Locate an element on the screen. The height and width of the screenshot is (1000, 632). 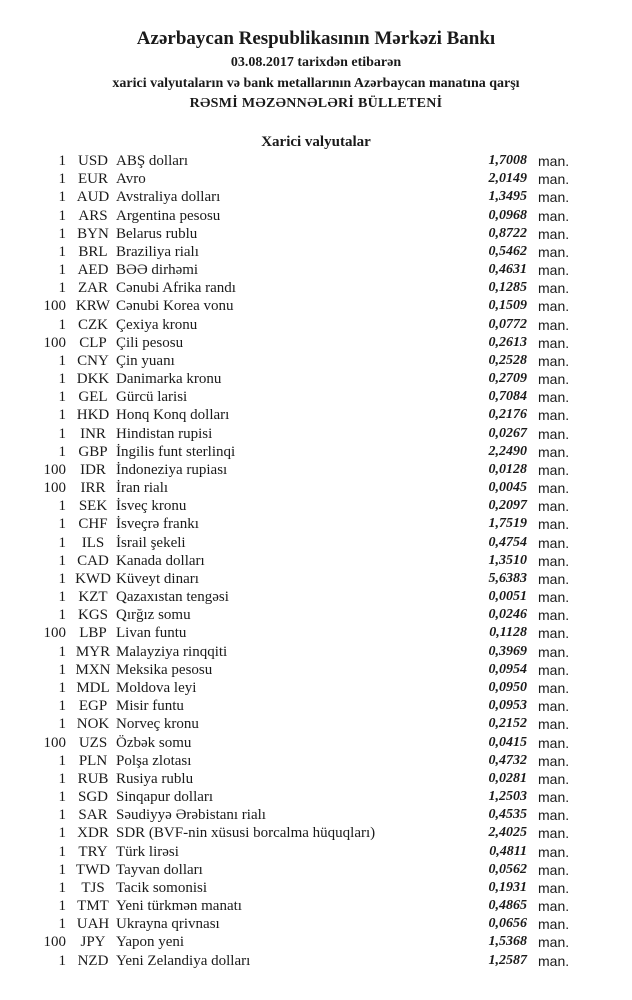
rate-value: 0,0968 is located at coordinates (508, 215).